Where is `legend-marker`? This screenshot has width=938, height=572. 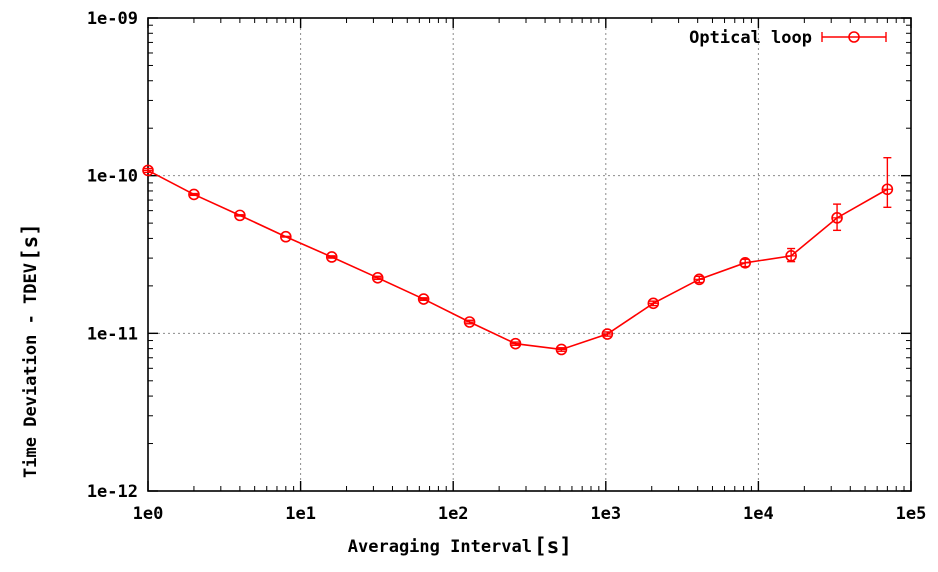
legend-marker is located at coordinates (854, 37).